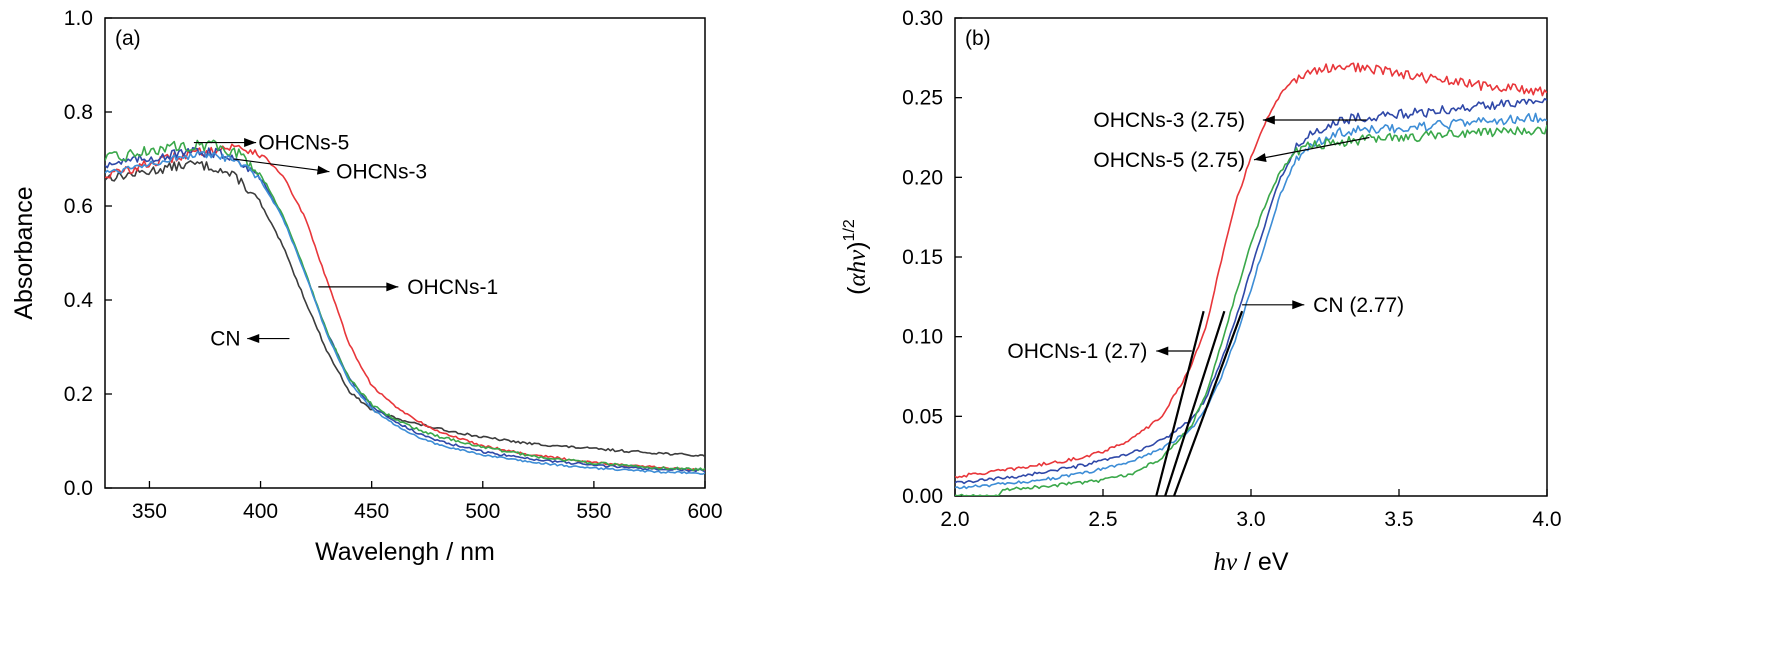 Image resolution: width=1771 pixels, height=650 pixels. Describe the element at coordinates (452, 287) in the screenshot. I see `annotation-label: OHCNs-1` at that location.